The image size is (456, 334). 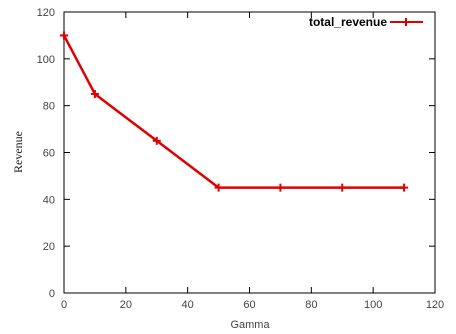 I want to click on y-tick-label: 100, so click(x=46, y=60).